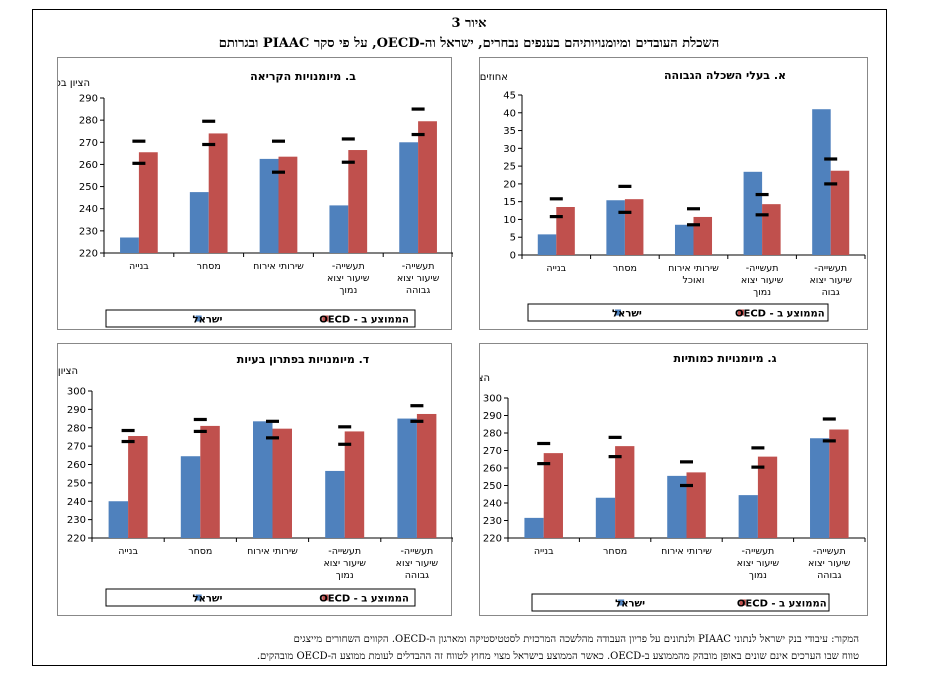 This screenshot has height=686, width=938. What do you see at coordinates (509, 202) in the screenshot?
I see `y-tick-label: 15` at bounding box center [509, 202].